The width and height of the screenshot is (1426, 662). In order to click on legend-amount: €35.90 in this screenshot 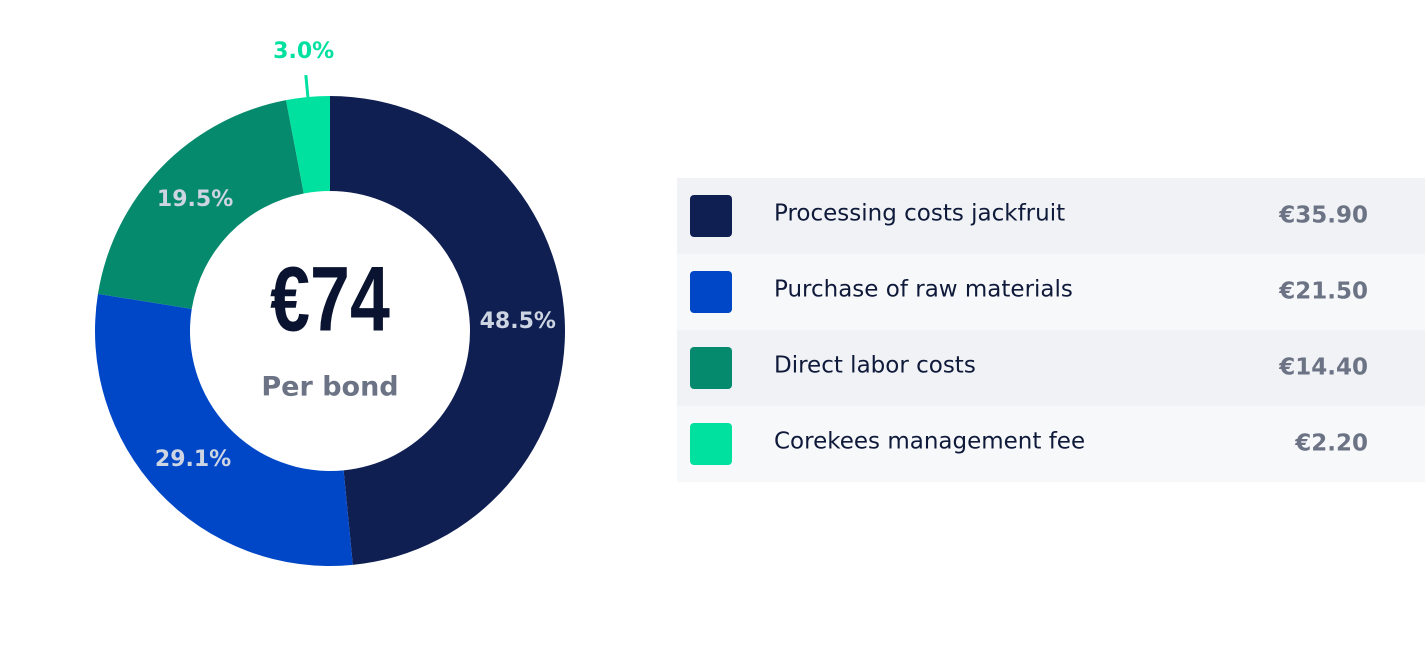, I will do `click(1323, 216)`.